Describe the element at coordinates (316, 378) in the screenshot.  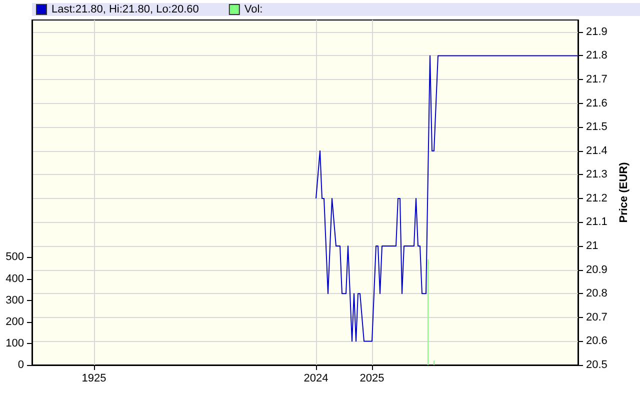
I see `x-tick-label: 2024` at that location.